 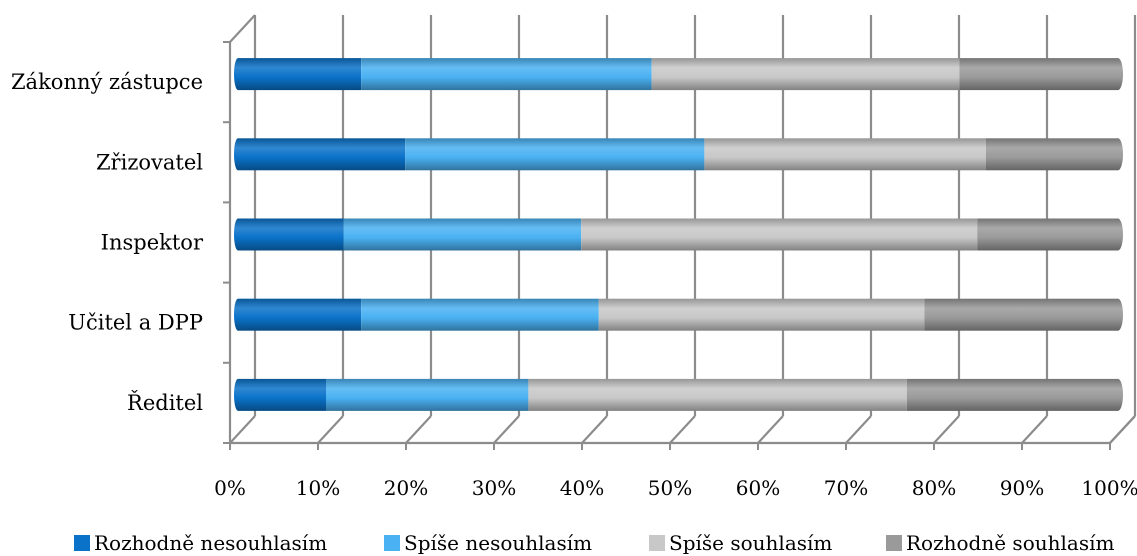 What do you see at coordinates (149, 162) in the screenshot?
I see `category-label: Zřizovatel` at bounding box center [149, 162].